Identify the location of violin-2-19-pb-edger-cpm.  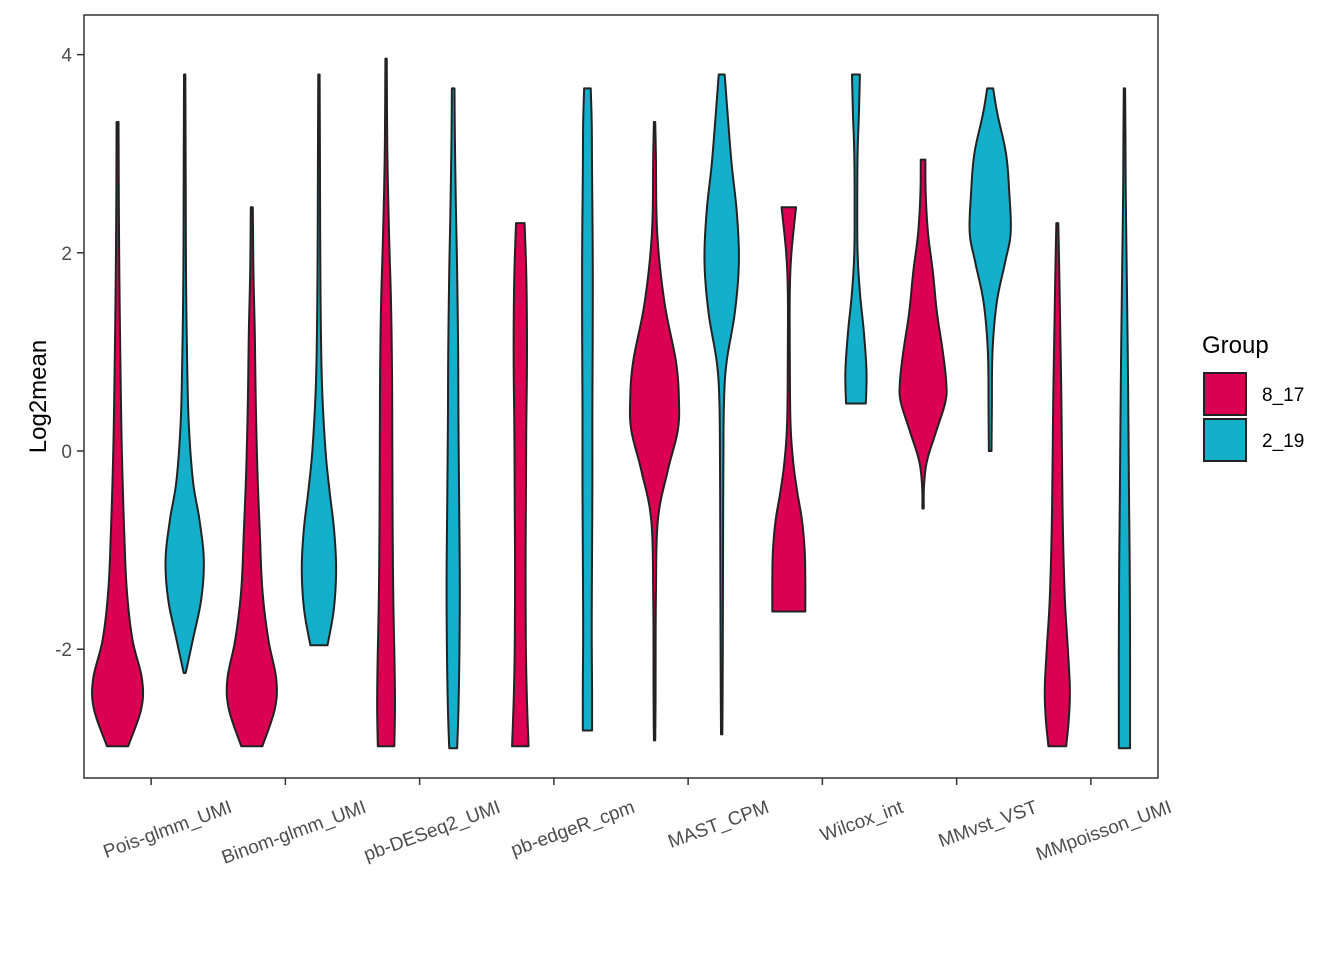
(587, 409).